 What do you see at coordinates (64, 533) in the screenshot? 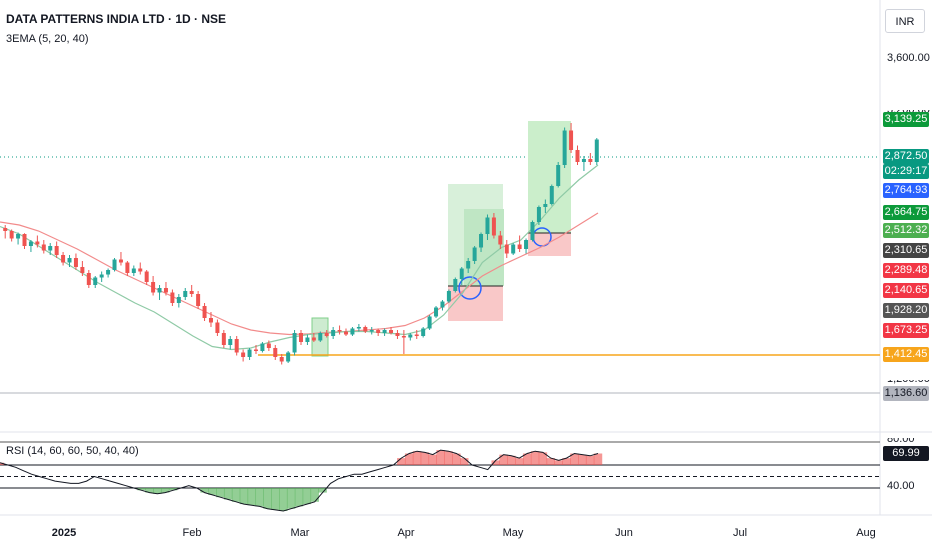
I see `time-label-2025: 2025` at bounding box center [64, 533].